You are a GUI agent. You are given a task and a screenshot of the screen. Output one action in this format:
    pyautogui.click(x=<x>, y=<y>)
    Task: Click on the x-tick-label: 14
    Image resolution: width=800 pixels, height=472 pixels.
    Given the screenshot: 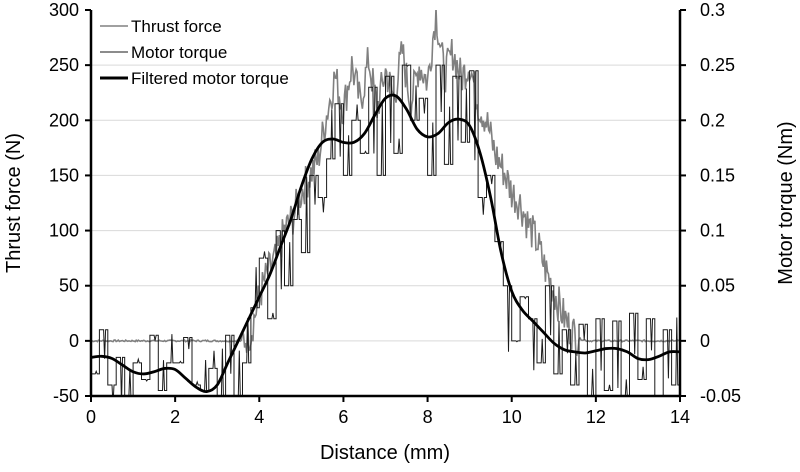 What is the action you would take?
    pyautogui.click(x=680, y=417)
    